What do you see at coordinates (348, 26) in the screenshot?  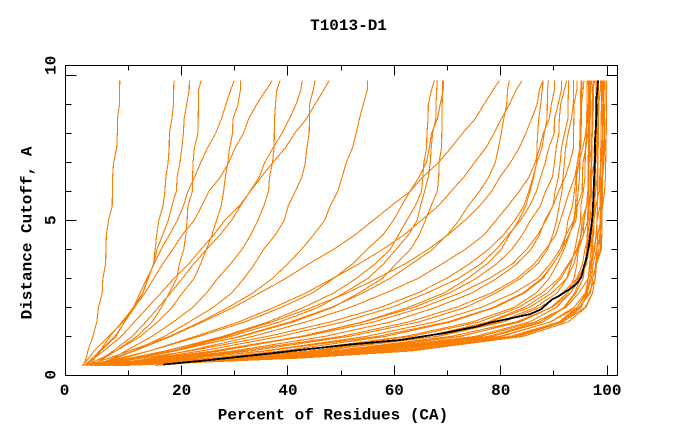 I see `svg-text: T1013-D1` at bounding box center [348, 26].